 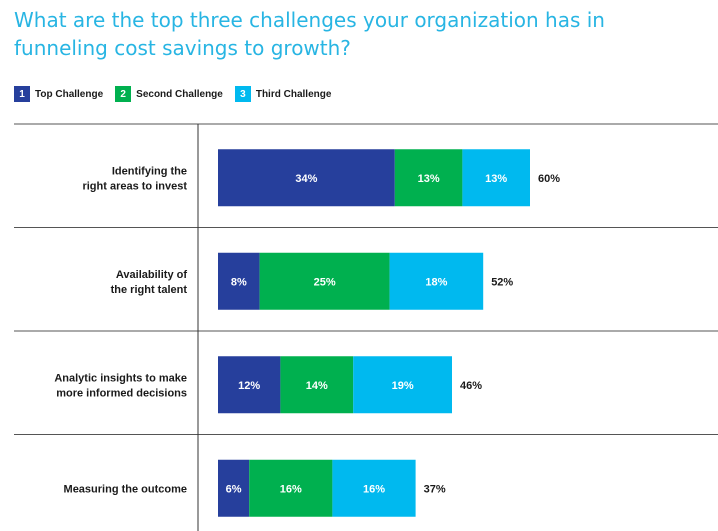 I want to click on legend-swatch-3: 3, so click(x=242, y=94).